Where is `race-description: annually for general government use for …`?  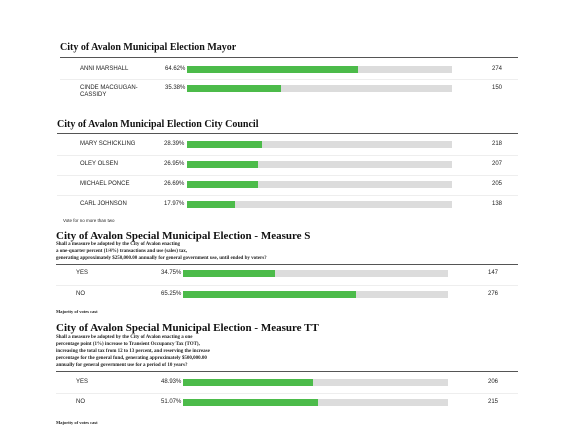
race-description: annually for general government use for … is located at coordinates (122, 365).